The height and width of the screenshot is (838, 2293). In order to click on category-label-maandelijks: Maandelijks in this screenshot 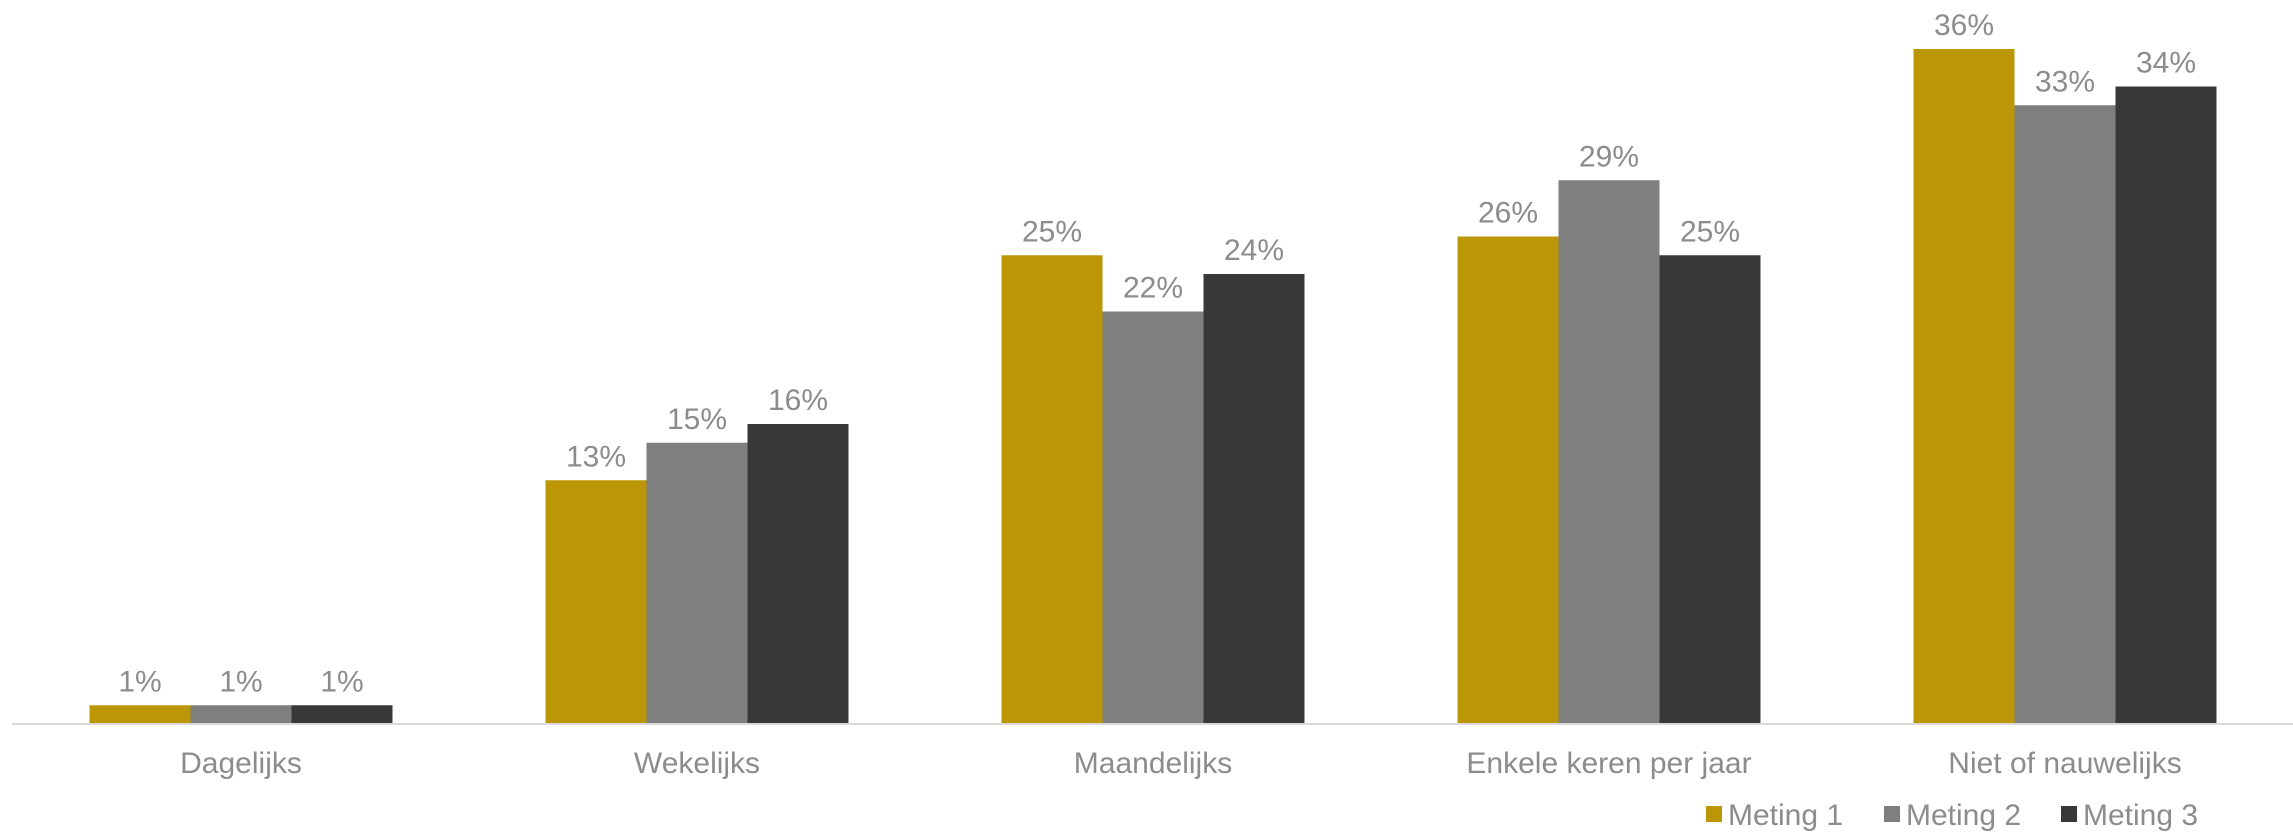, I will do `click(1153, 763)`.